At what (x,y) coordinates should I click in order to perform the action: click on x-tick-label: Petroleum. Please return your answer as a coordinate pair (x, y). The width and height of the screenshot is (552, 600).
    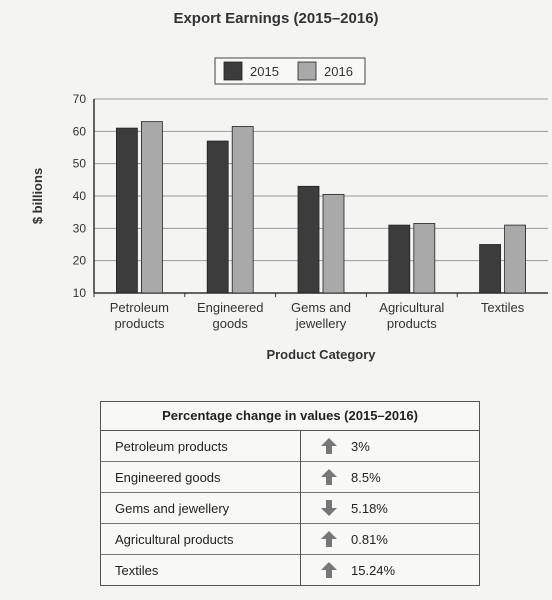
    Looking at the image, I should click on (139, 307).